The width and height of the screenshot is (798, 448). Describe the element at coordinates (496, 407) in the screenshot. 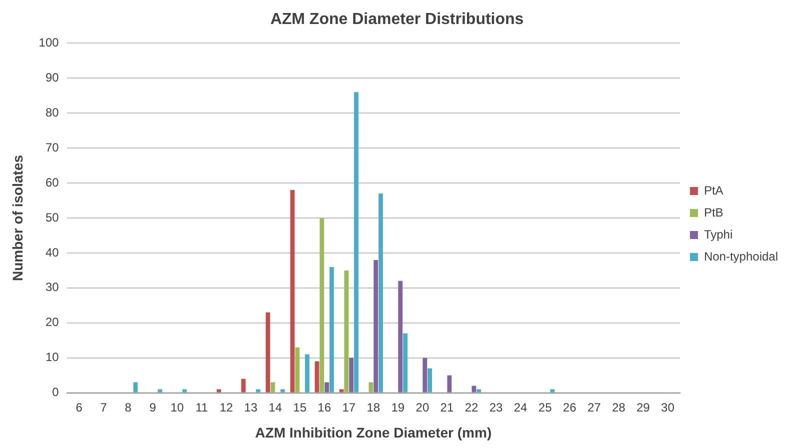

I see `x-tick-label: 23` at that location.